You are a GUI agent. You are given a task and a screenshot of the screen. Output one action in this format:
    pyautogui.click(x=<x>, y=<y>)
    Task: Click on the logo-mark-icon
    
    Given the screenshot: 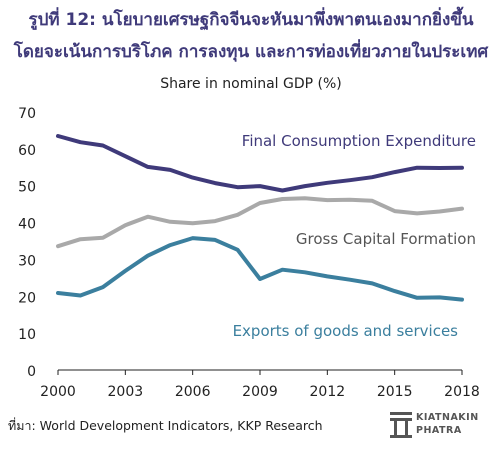 What is the action you would take?
    pyautogui.click(x=401, y=425)
    